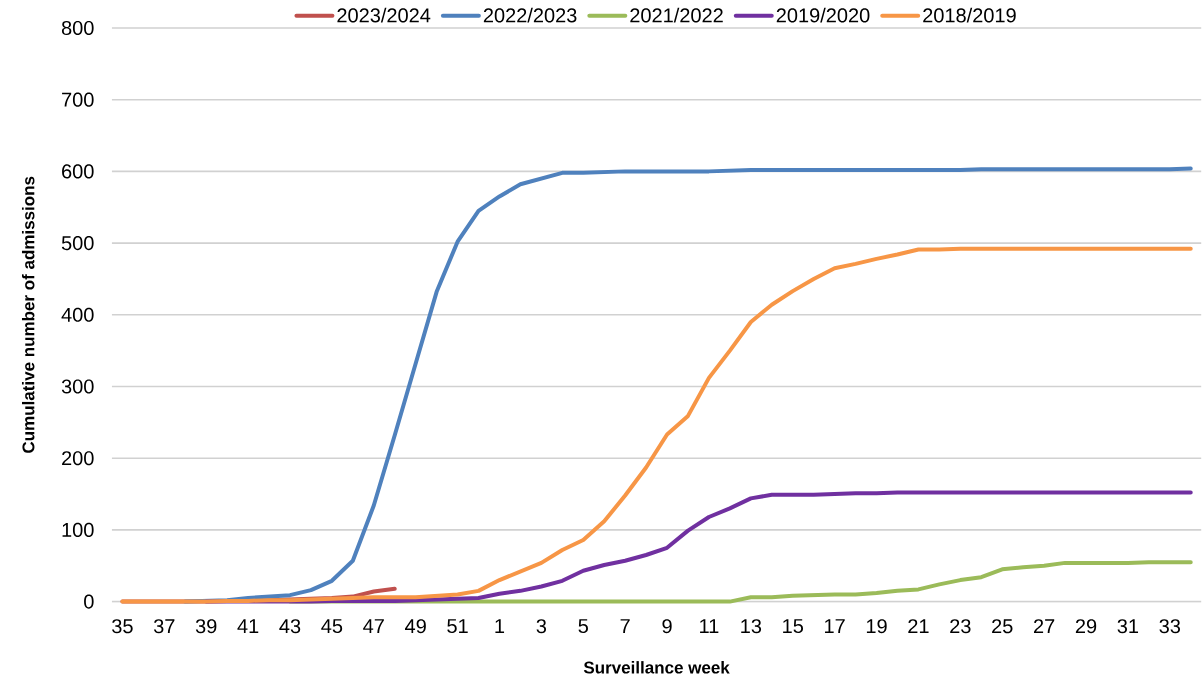  Describe the element at coordinates (164, 626) in the screenshot. I see `x-tick-label: 37` at that location.